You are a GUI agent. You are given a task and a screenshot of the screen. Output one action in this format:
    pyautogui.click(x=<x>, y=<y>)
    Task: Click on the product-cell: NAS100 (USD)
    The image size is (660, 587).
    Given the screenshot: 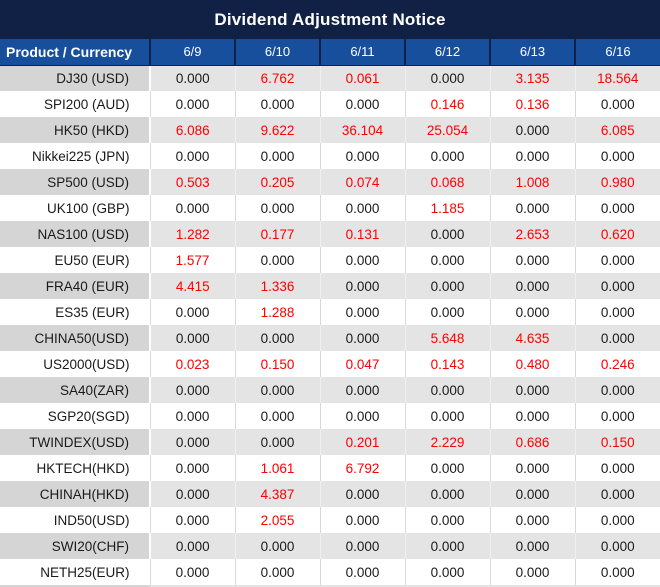 What is the action you would take?
    pyautogui.click(x=75, y=234)
    